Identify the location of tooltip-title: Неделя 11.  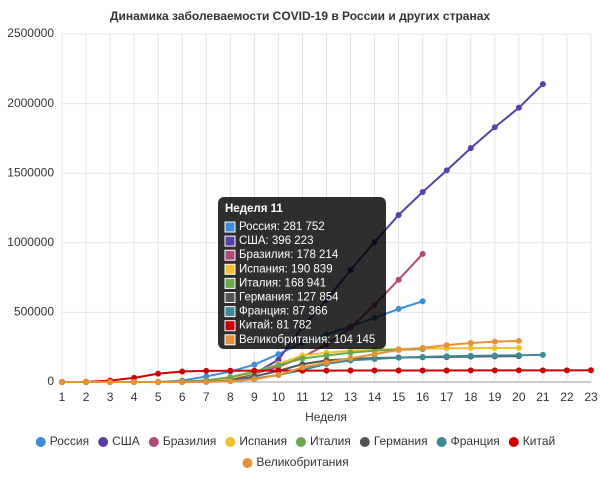
(254, 209).